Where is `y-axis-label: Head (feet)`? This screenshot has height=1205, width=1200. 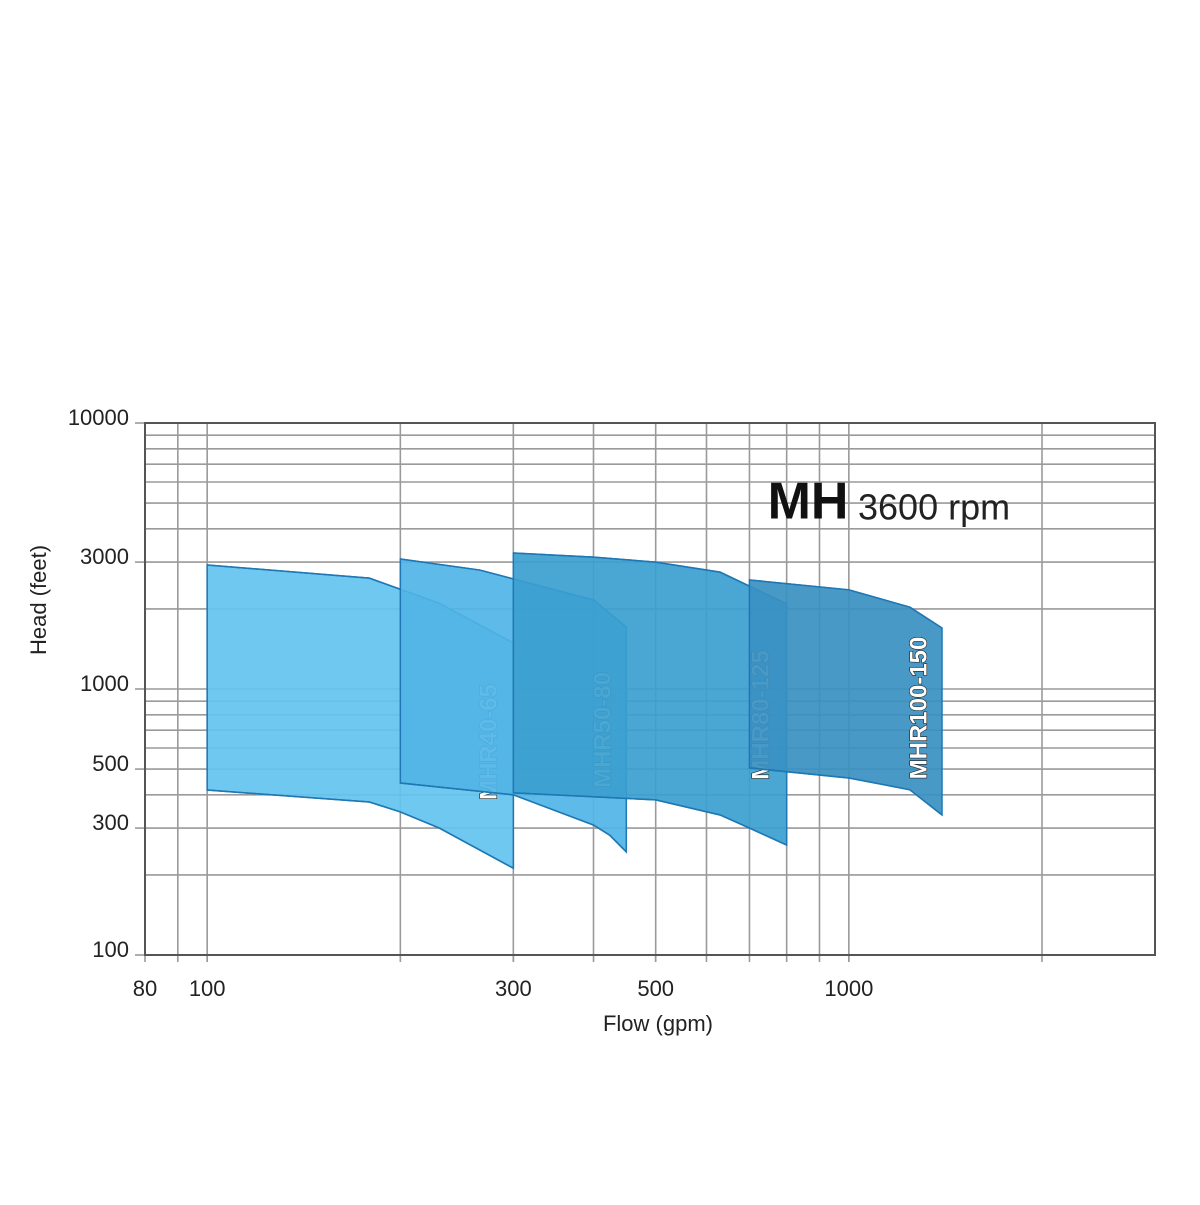 y-axis-label: Head (feet) is located at coordinates (38, 600).